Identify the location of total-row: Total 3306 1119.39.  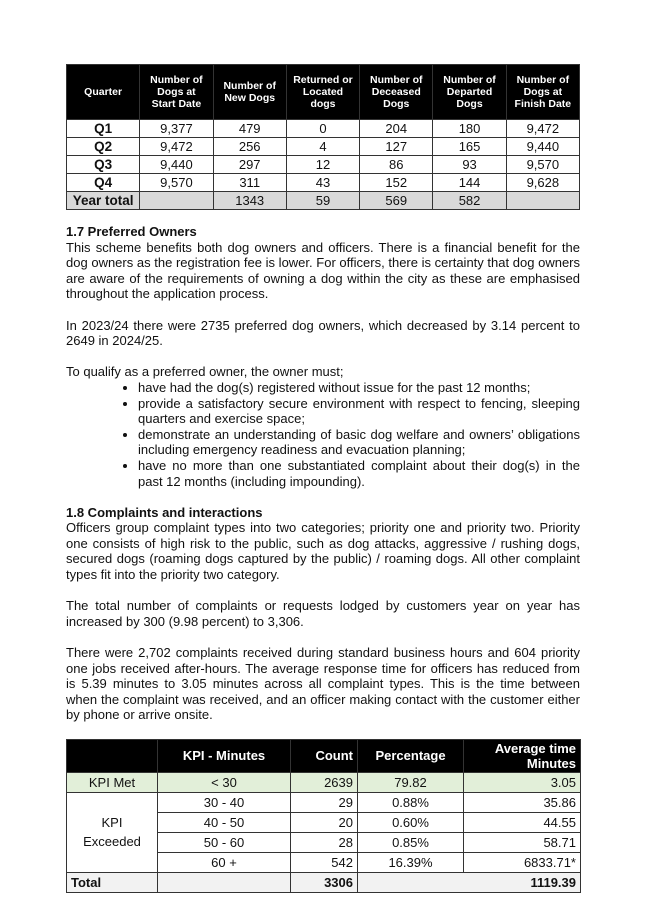
(323, 882).